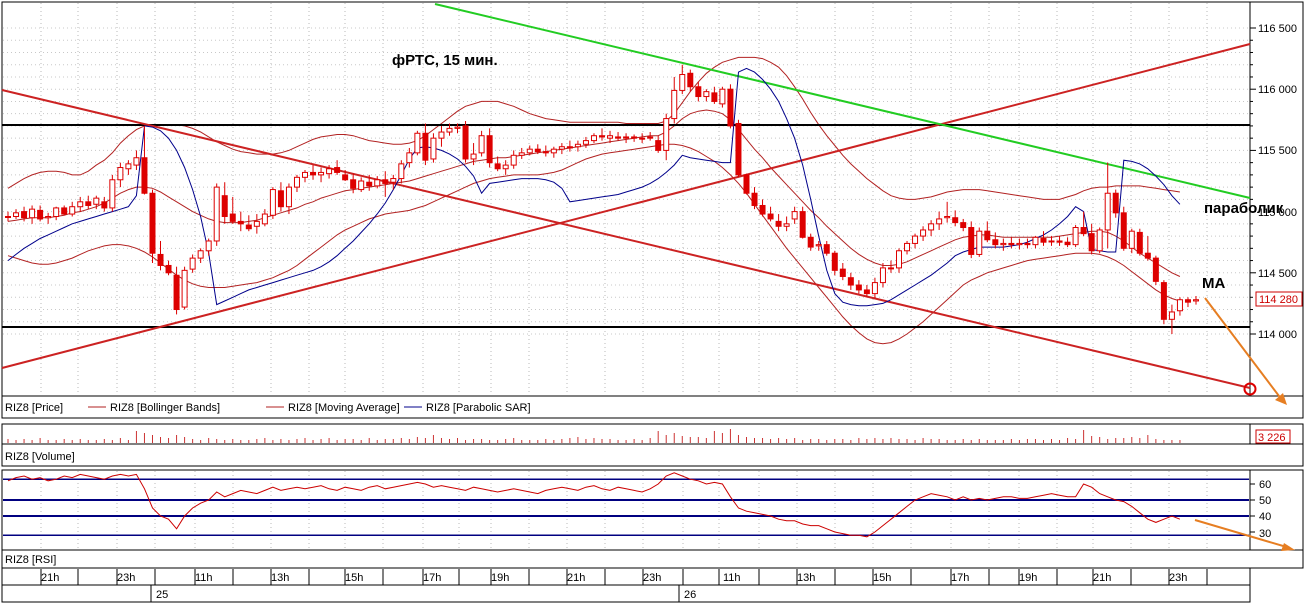  Describe the element at coordinates (1244, 208) in the screenshot. I see `parabolic-annotation: параболик` at that location.